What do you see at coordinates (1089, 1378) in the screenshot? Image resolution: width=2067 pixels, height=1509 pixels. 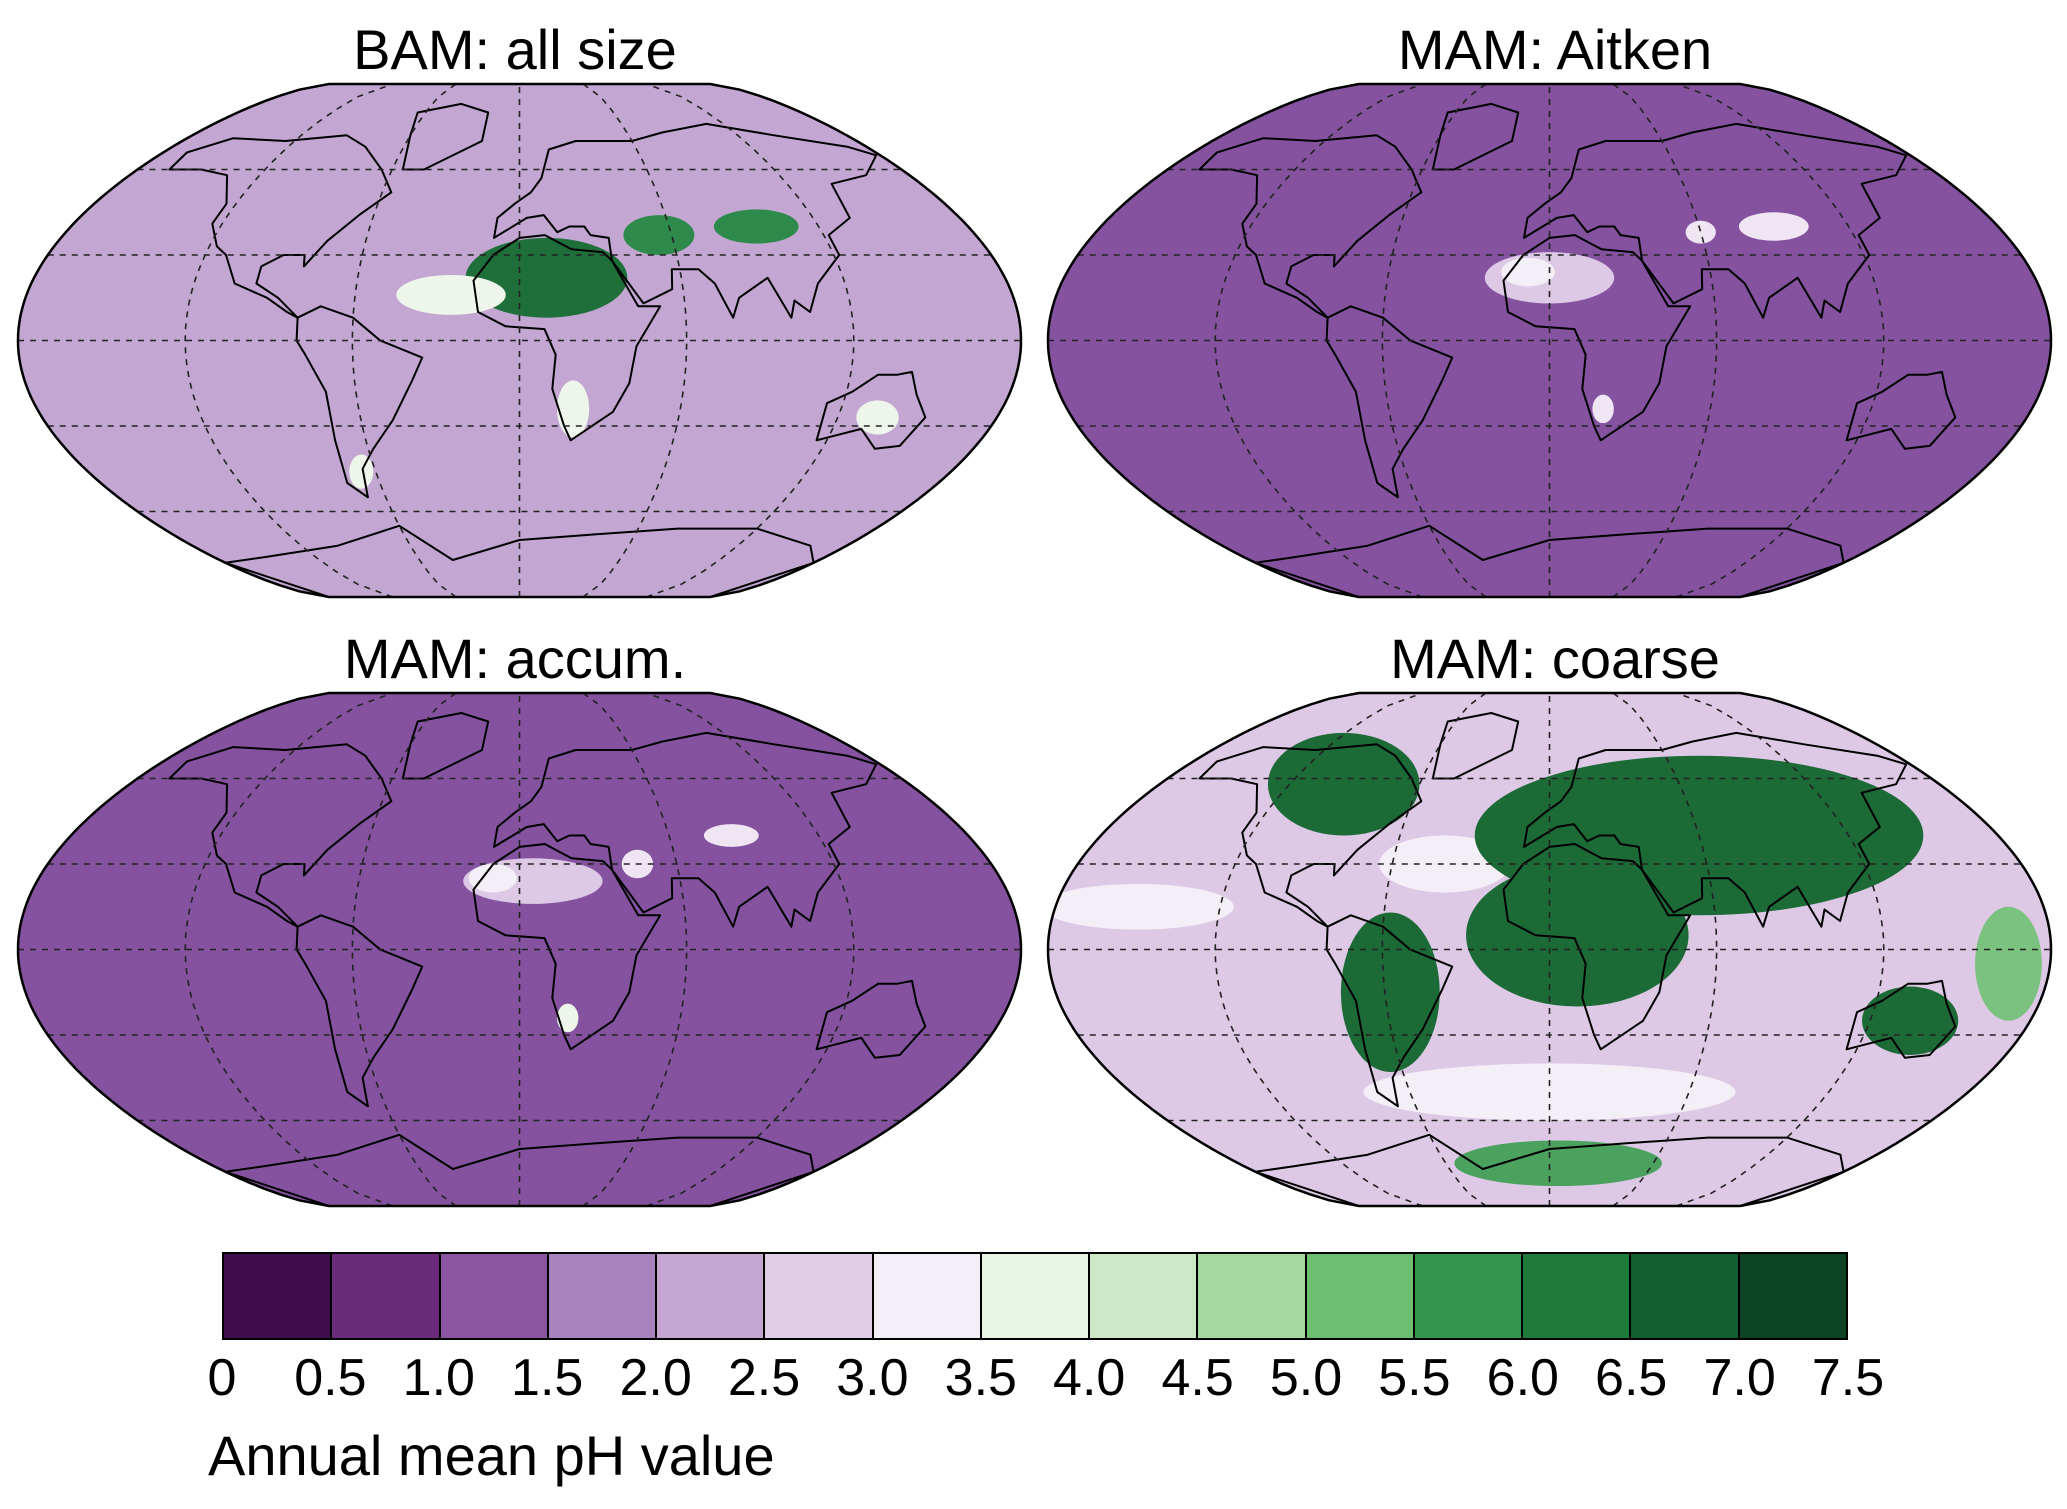 I see `colorbar-tick-label: 4.0` at bounding box center [1089, 1378].